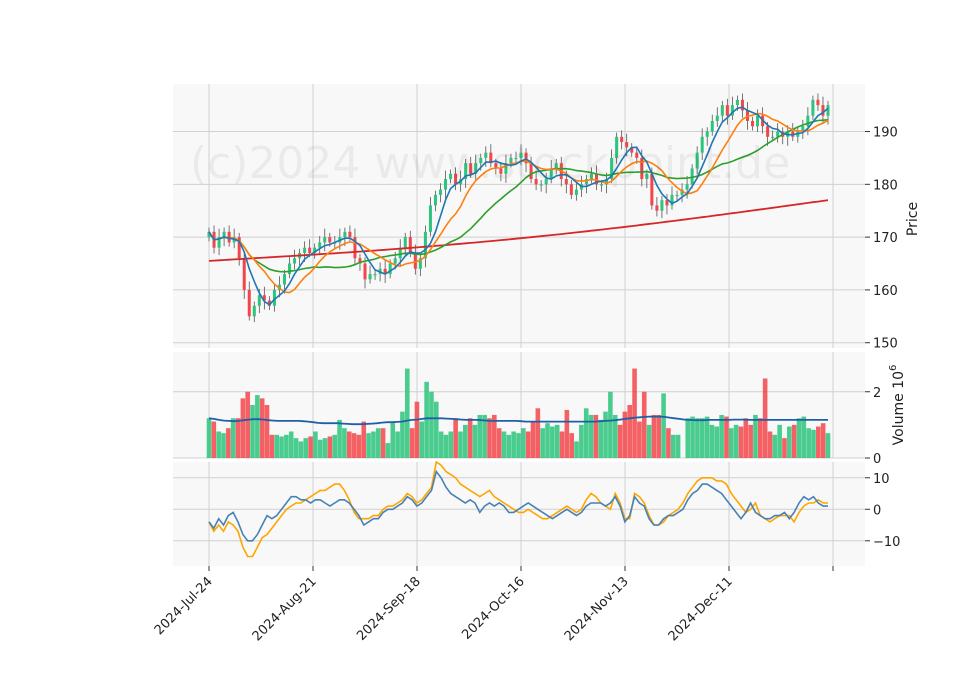 This screenshot has height=694, width=960. Describe the element at coordinates (885, 344) in the screenshot. I see `price-tick-label: 150` at that location.